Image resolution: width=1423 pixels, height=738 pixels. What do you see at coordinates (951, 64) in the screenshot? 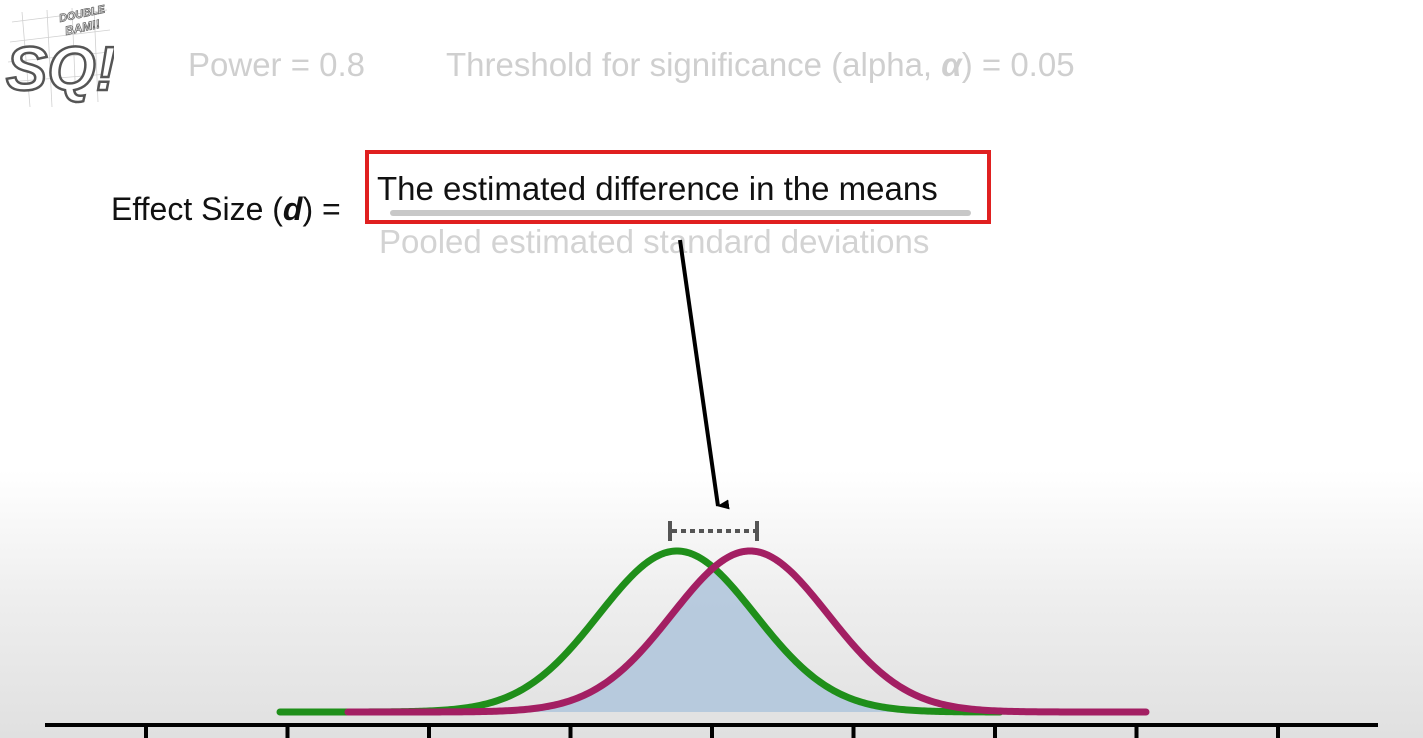
I see `alpha-symbol: α` at bounding box center [951, 64].